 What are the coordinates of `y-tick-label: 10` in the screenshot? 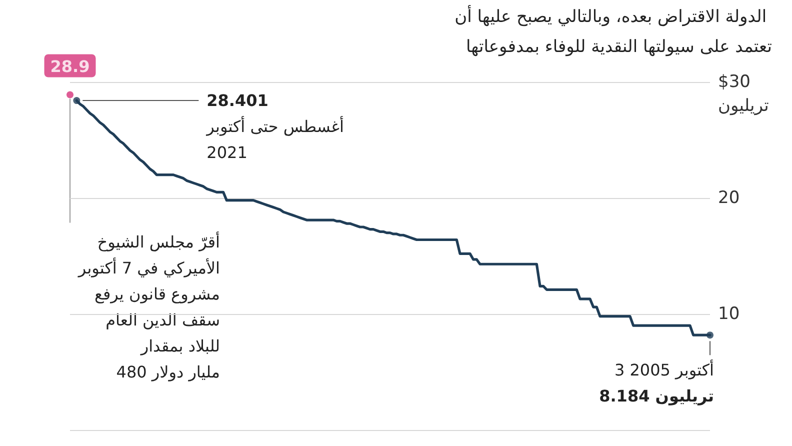 It's located at (729, 314).